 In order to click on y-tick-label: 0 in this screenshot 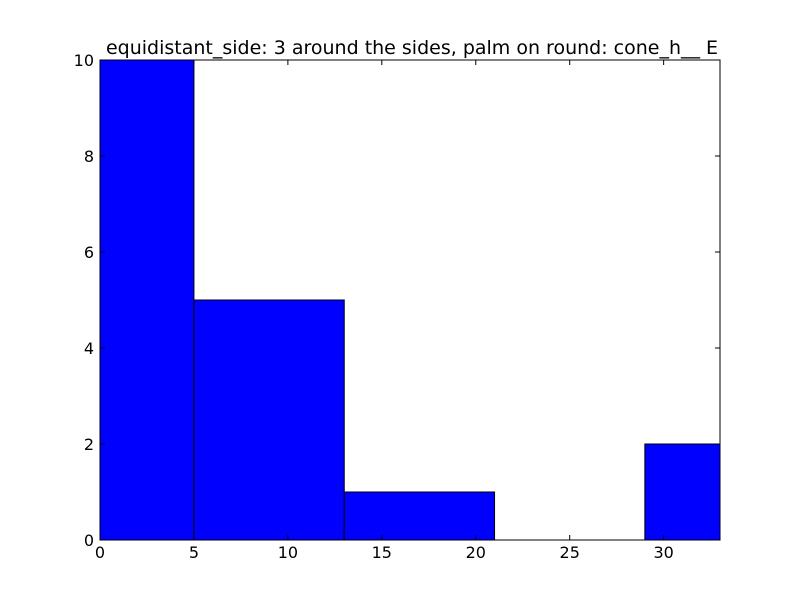, I will do `click(89, 540)`.